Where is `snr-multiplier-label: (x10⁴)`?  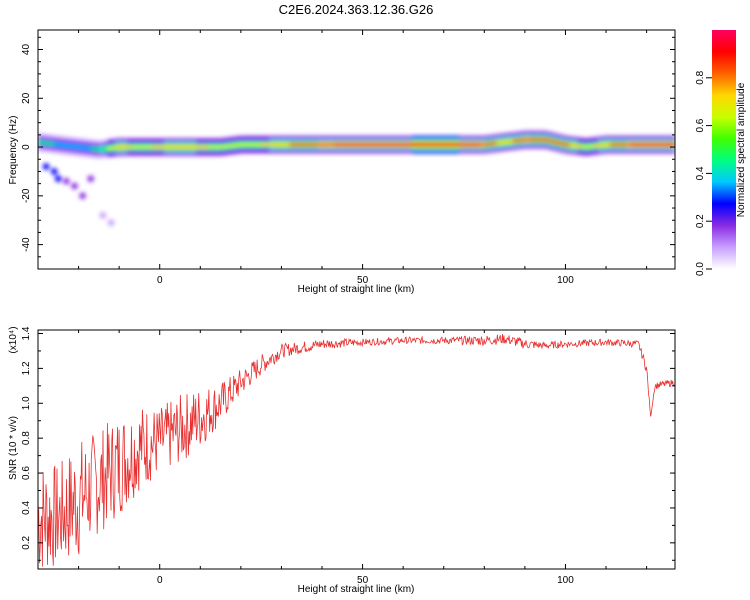
snr-multiplier-label: (x10⁴) is located at coordinates (13, 339).